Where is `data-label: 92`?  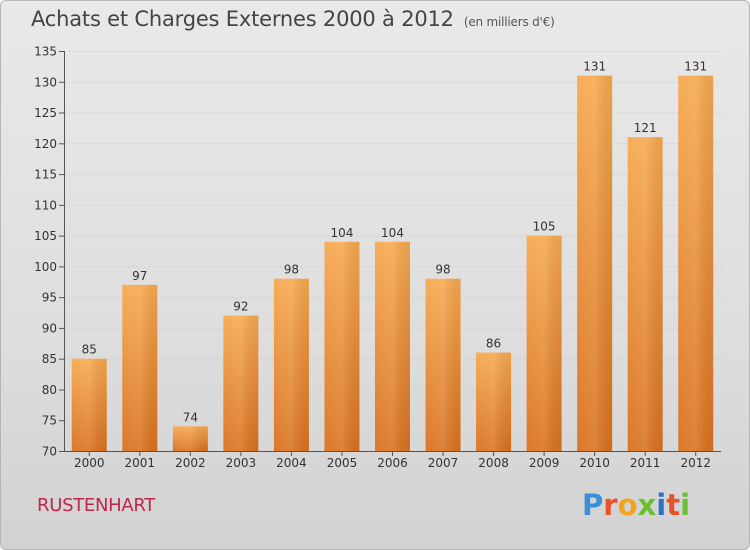
data-label: 92 is located at coordinates (240, 307).